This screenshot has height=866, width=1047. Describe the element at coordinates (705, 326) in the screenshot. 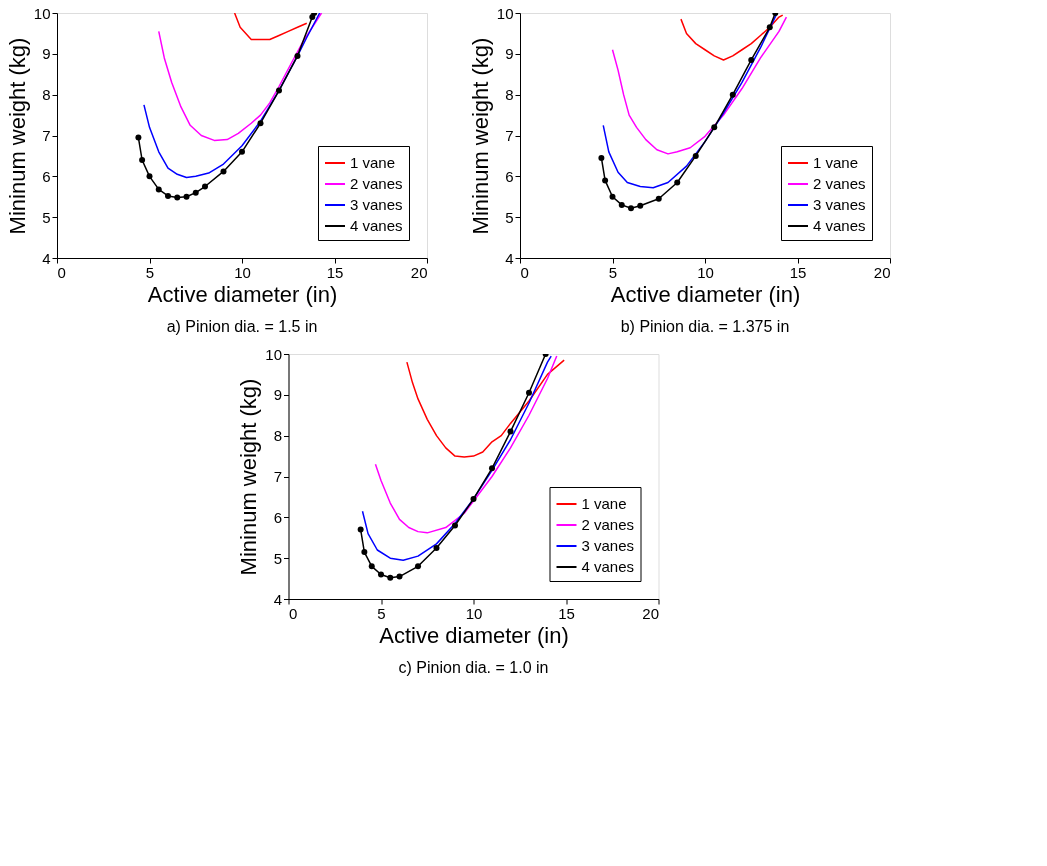

I see `text: b) Pinion dia. = 1.375 in` at that location.